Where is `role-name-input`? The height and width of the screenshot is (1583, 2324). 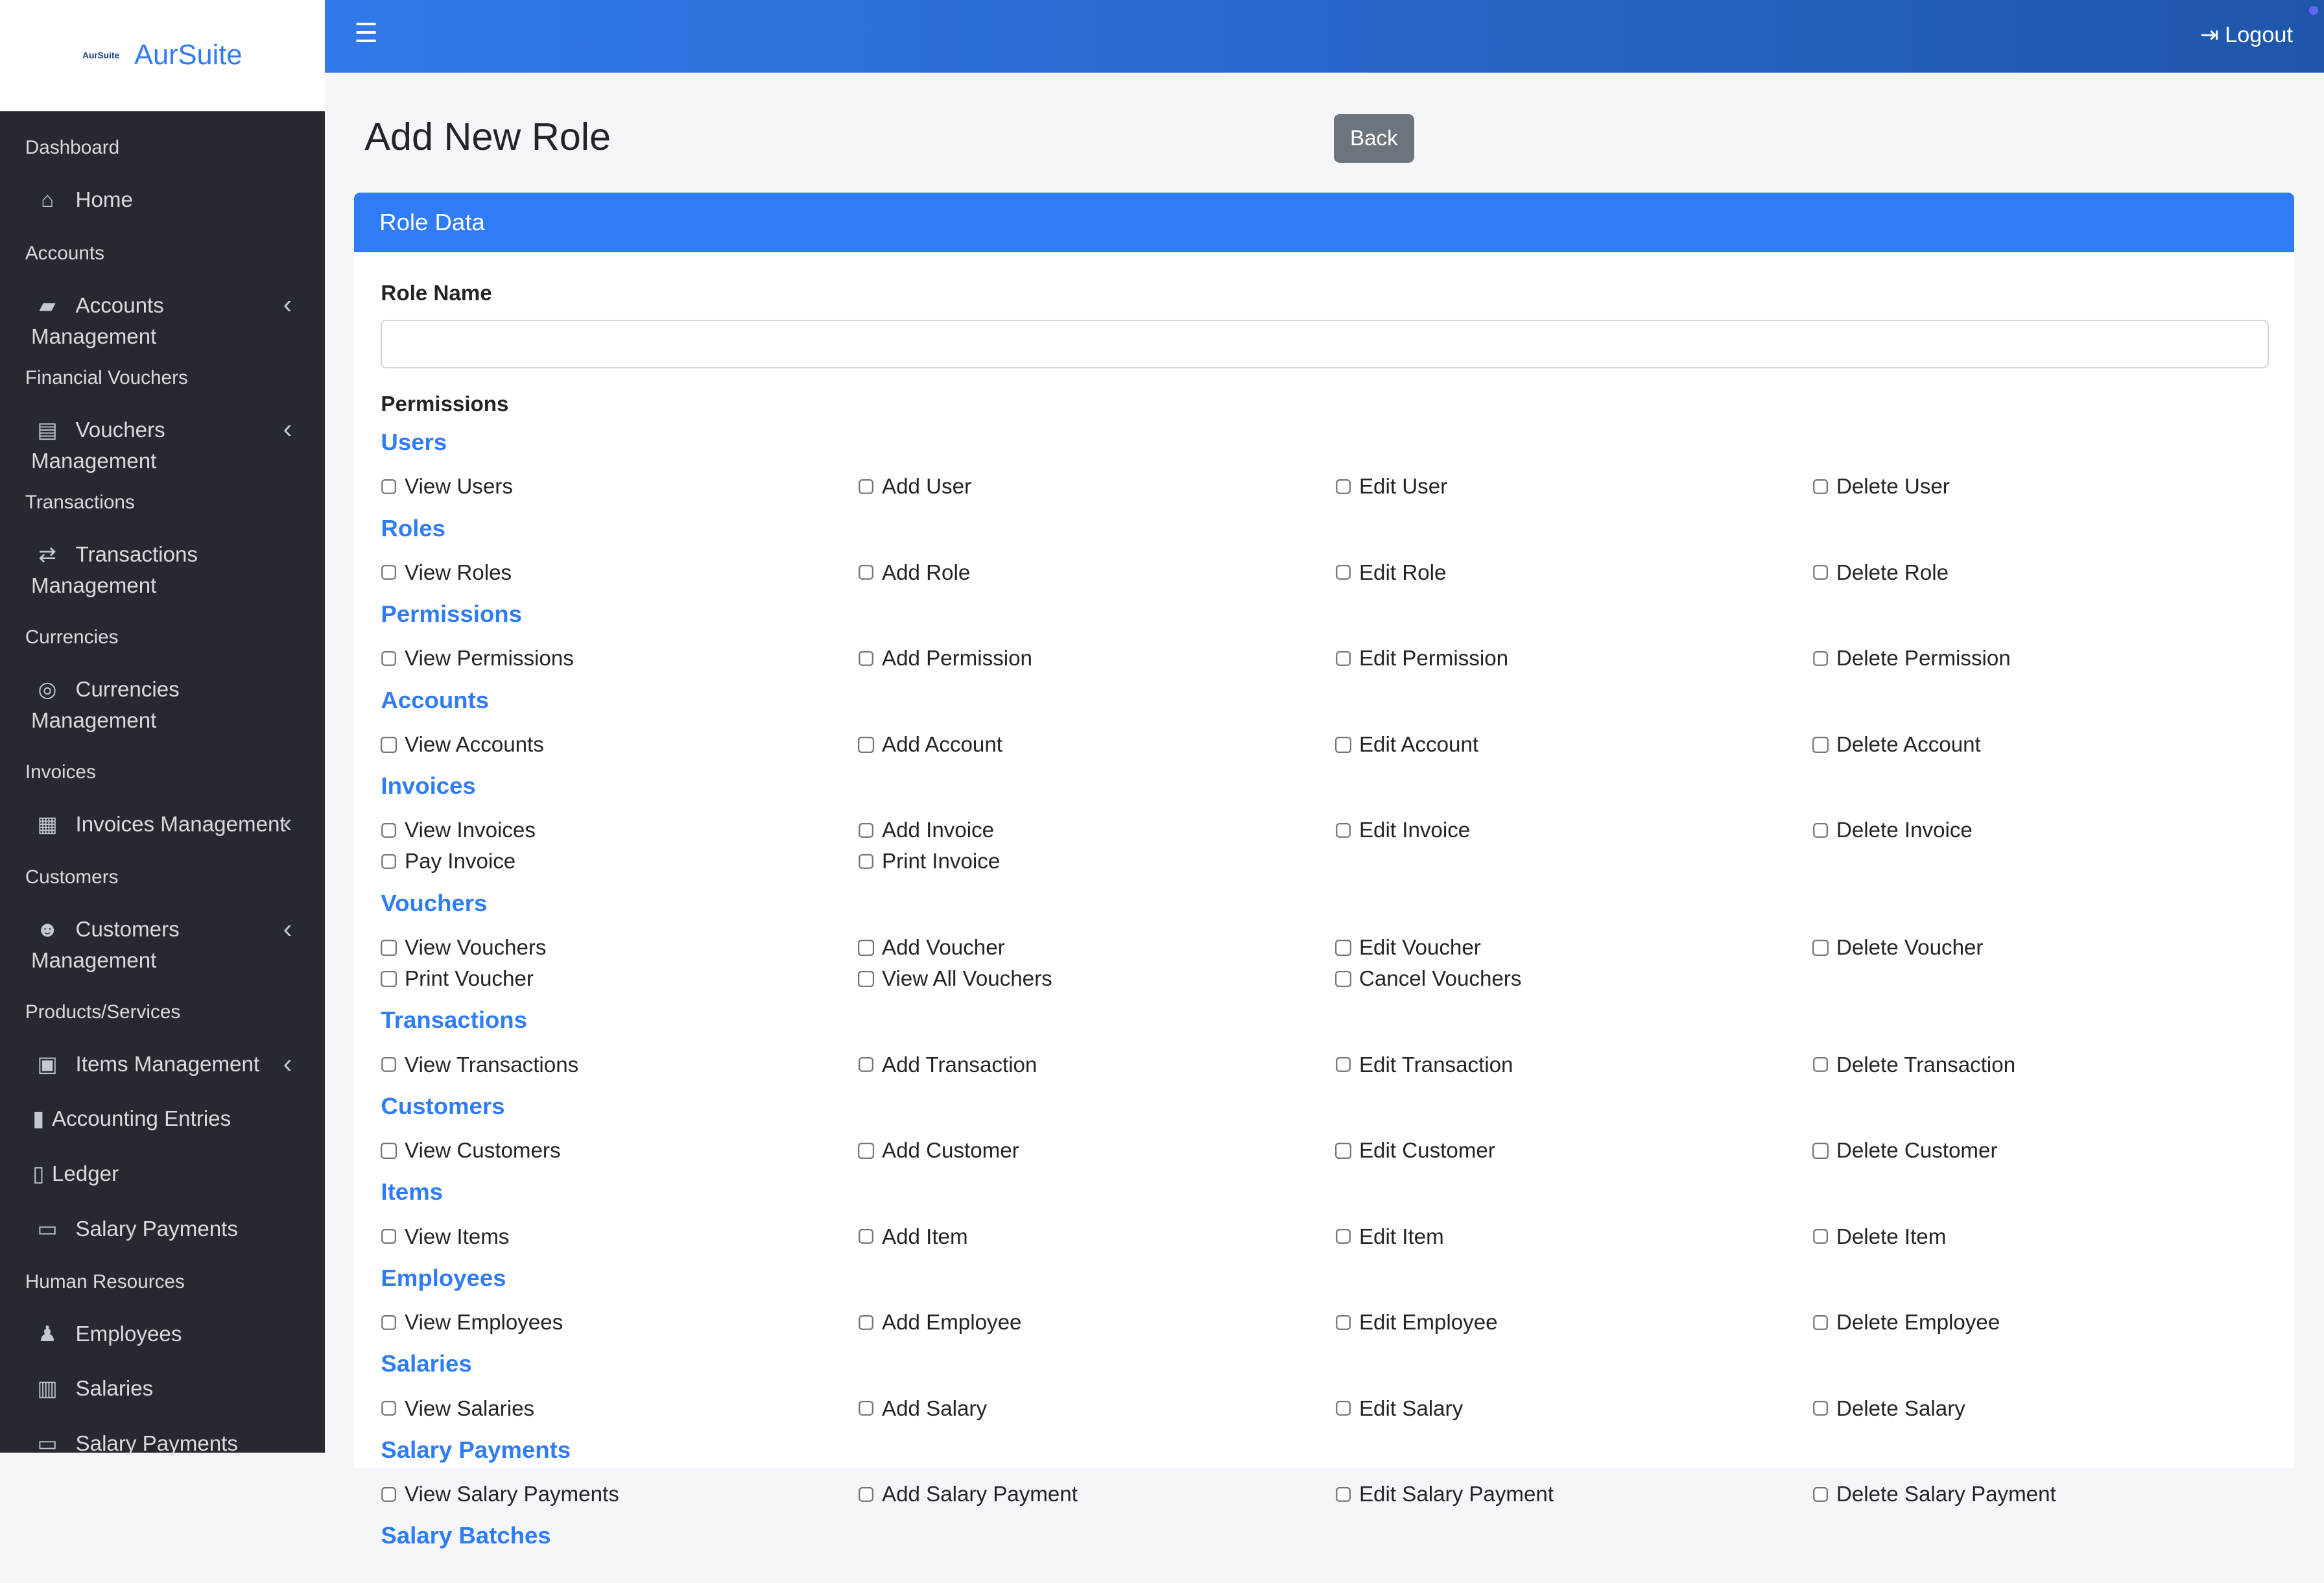
role-name-input is located at coordinates (1325, 344).